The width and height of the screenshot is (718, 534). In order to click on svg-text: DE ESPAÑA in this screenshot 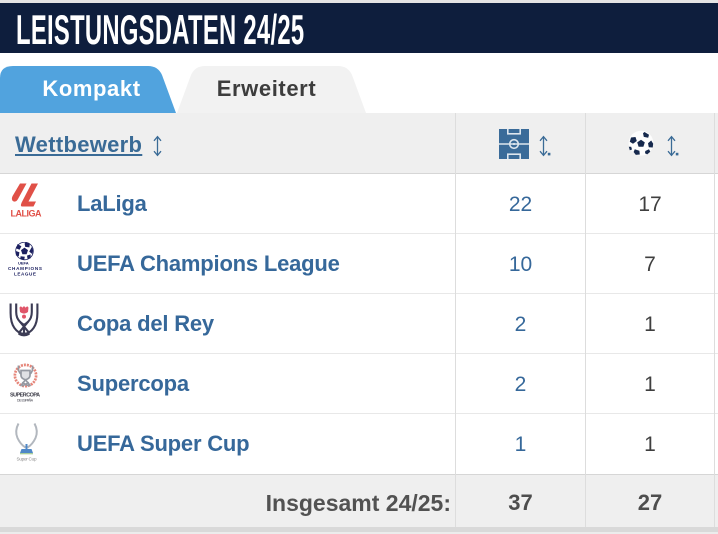, I will do `click(25, 400)`.